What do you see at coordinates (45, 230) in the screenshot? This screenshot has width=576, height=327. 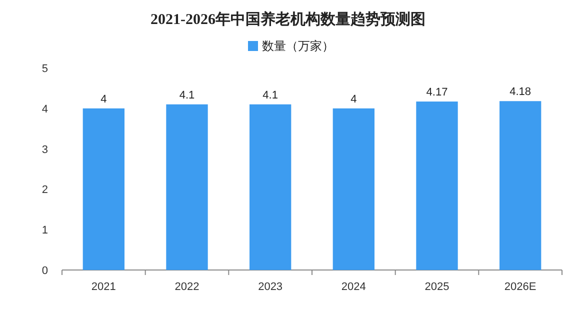 I see `y-tick-label: 1` at bounding box center [45, 230].